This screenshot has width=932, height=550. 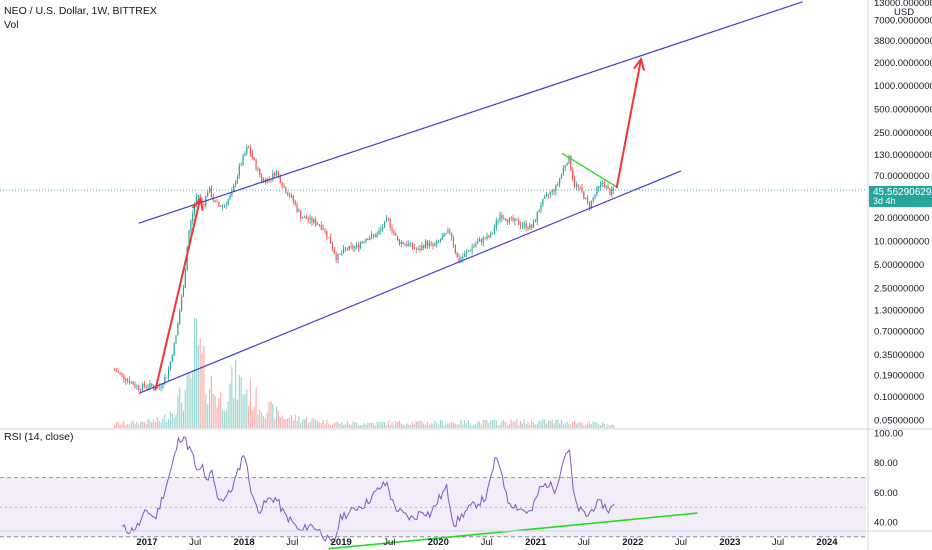 What do you see at coordinates (629, 123) in the screenshot?
I see `projection-arrow` at bounding box center [629, 123].